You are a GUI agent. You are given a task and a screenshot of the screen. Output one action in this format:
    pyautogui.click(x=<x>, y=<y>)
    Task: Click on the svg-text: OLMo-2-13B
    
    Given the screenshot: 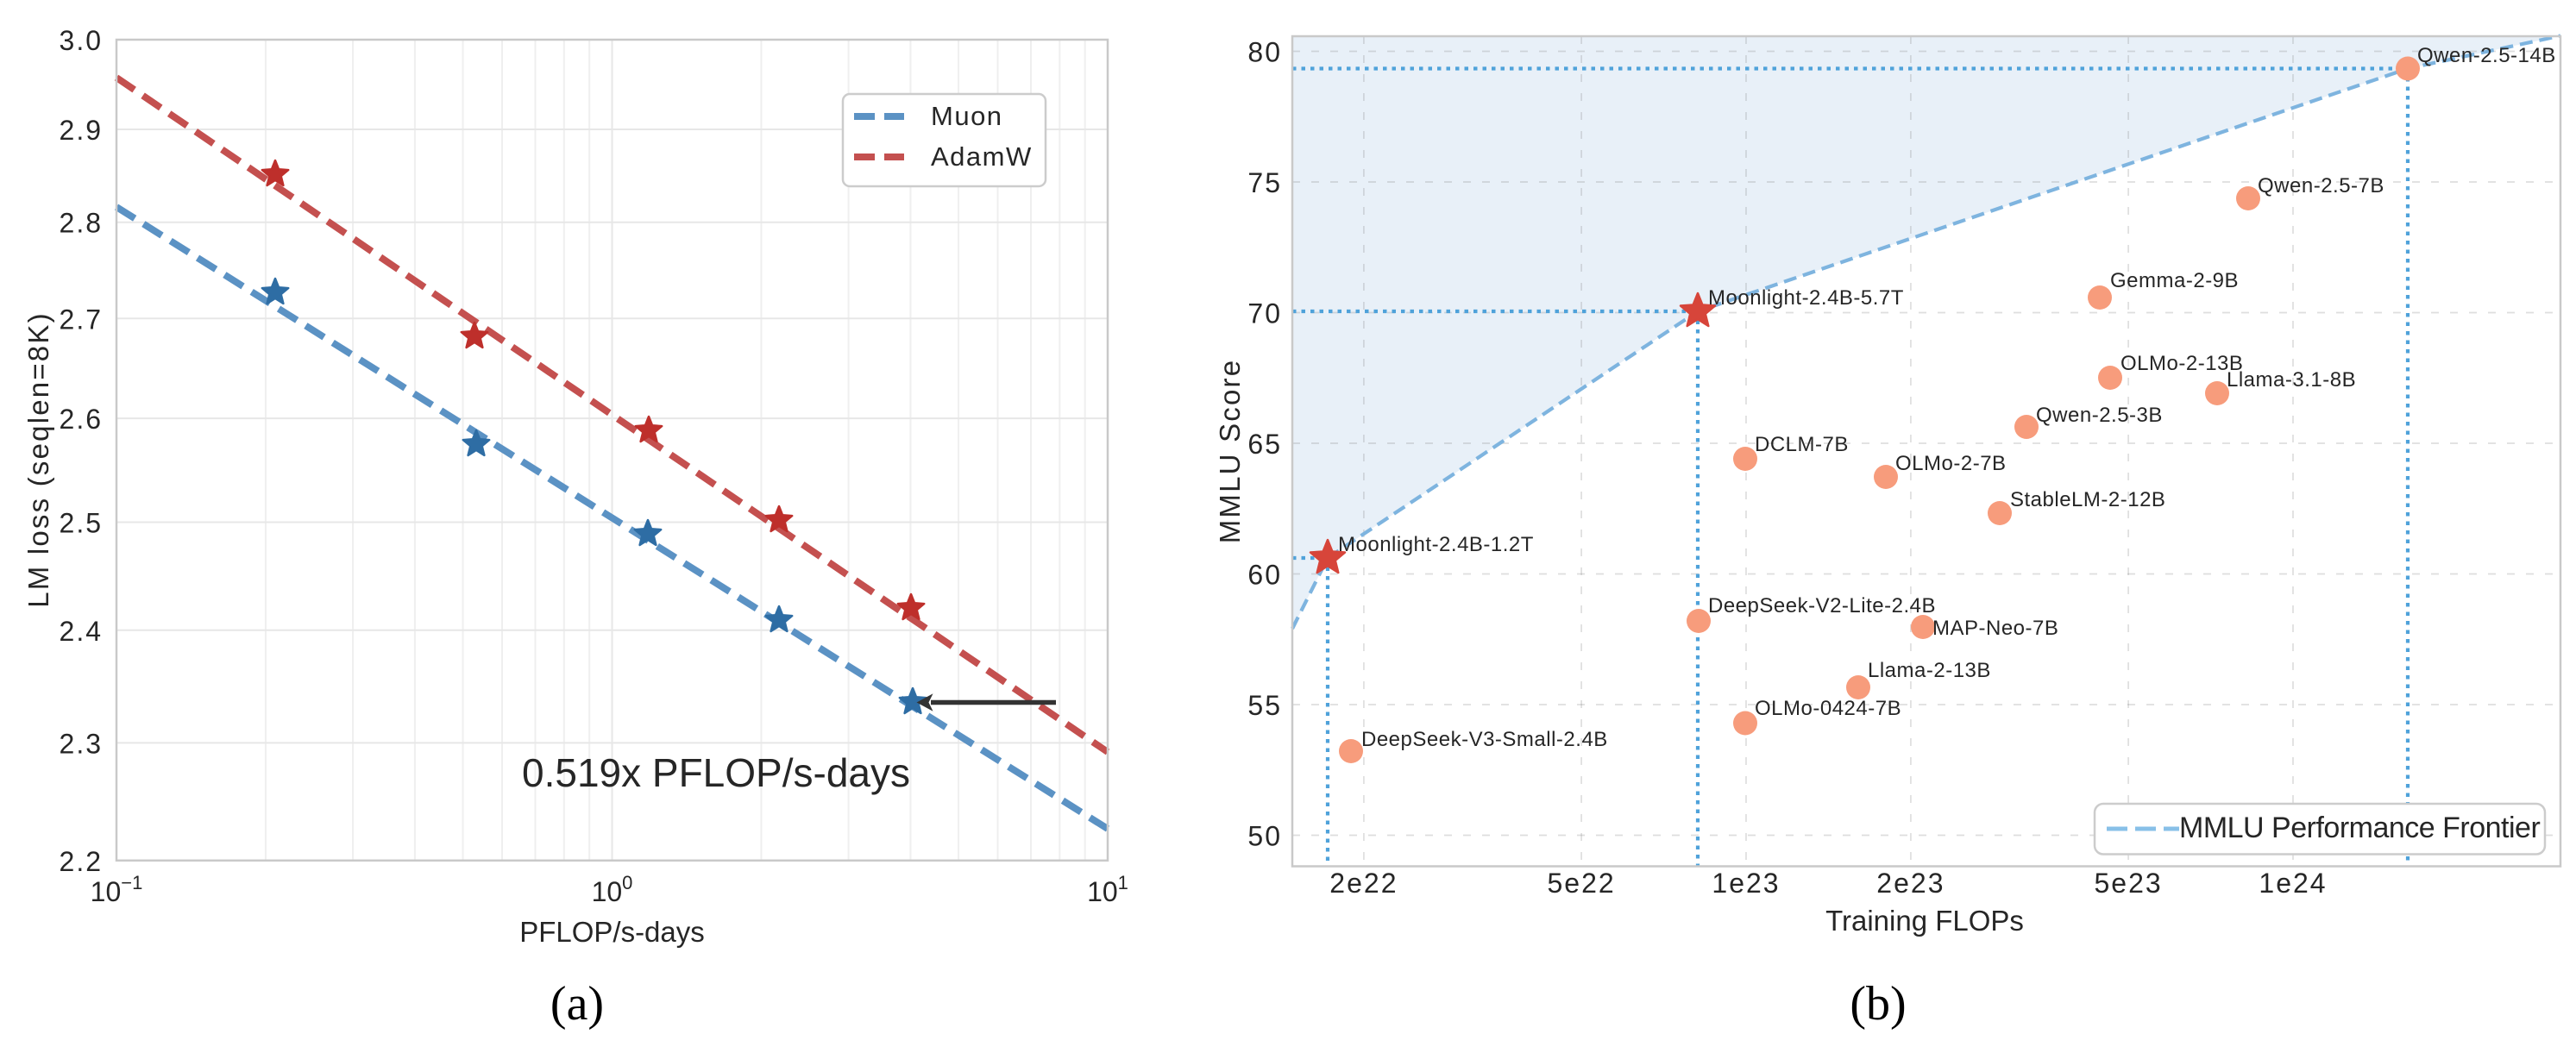 What is the action you would take?
    pyautogui.click(x=2181, y=363)
    